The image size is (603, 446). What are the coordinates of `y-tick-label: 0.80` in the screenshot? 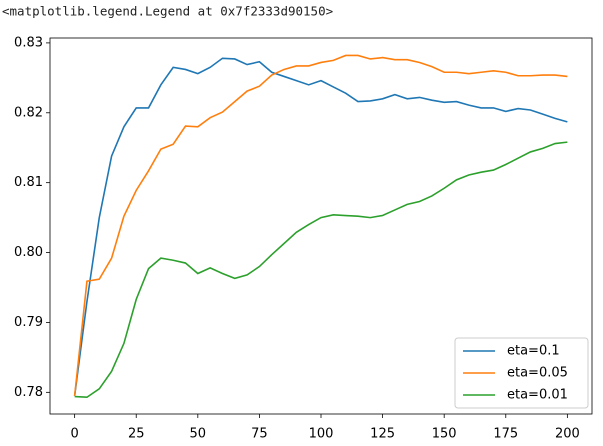 It's located at (28, 252).